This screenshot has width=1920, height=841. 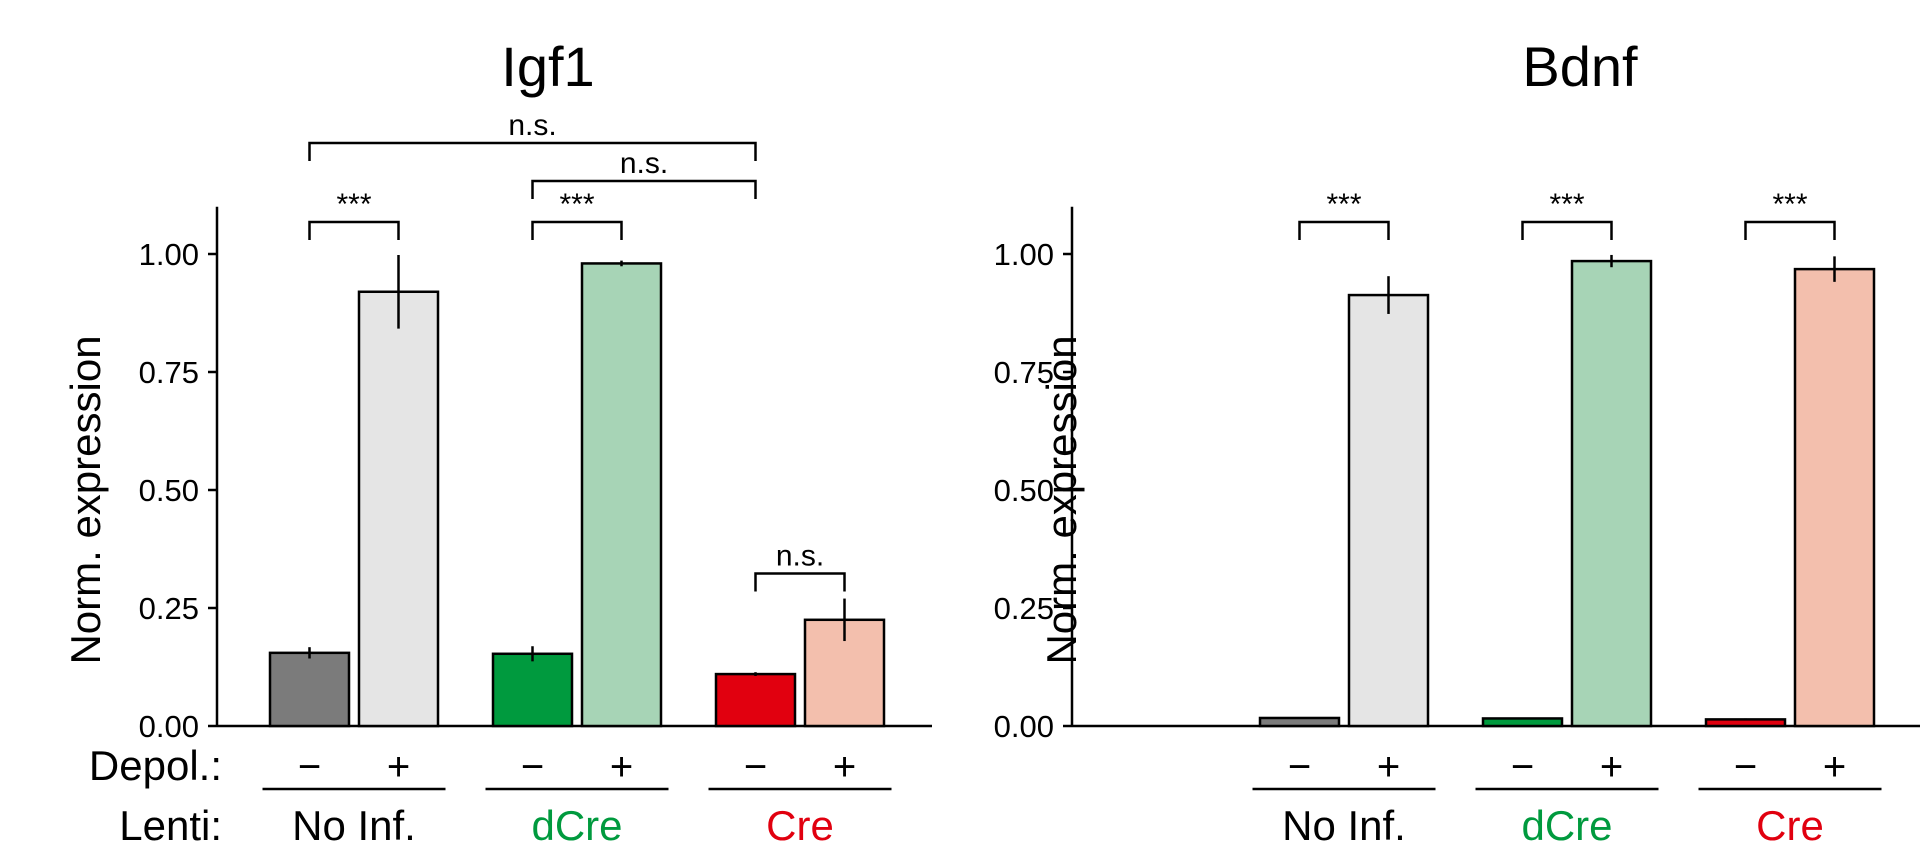 What do you see at coordinates (155, 765) in the screenshot?
I see `depol-row-label: Depol.:` at bounding box center [155, 765].